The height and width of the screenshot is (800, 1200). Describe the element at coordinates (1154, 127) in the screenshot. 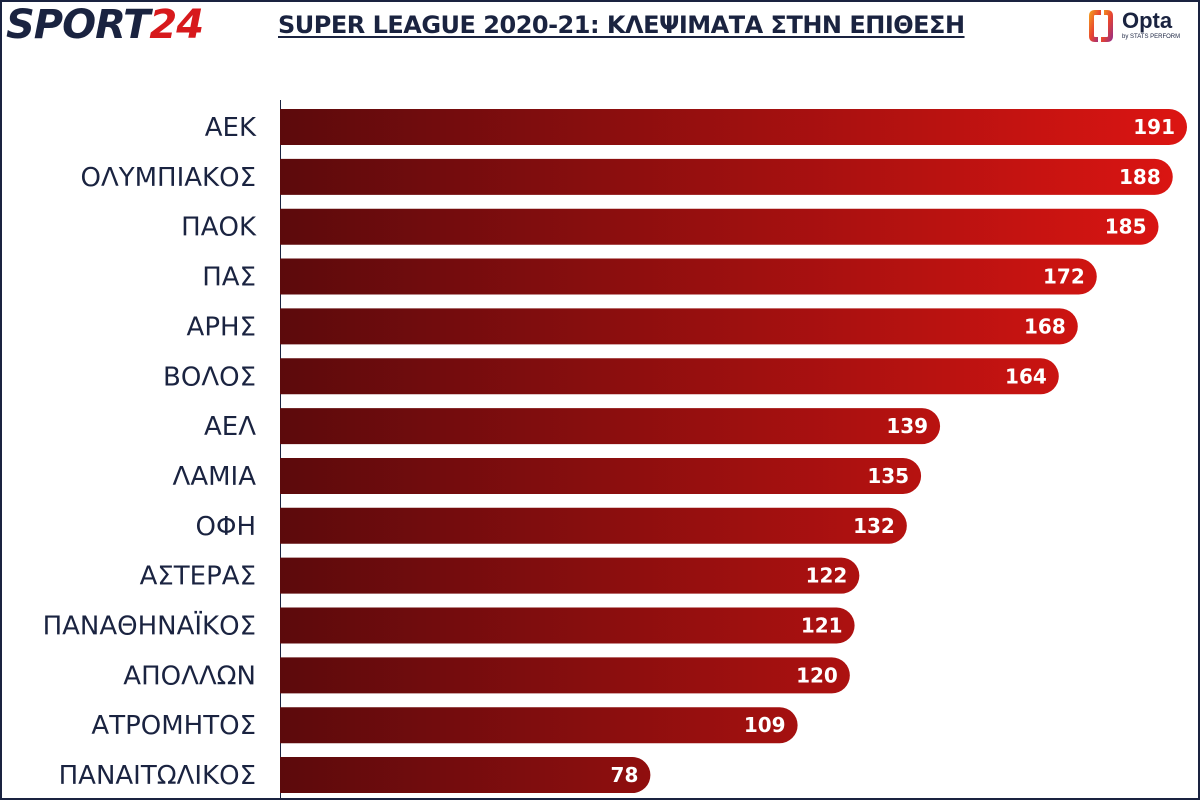

I see `data-label: 191` at that location.